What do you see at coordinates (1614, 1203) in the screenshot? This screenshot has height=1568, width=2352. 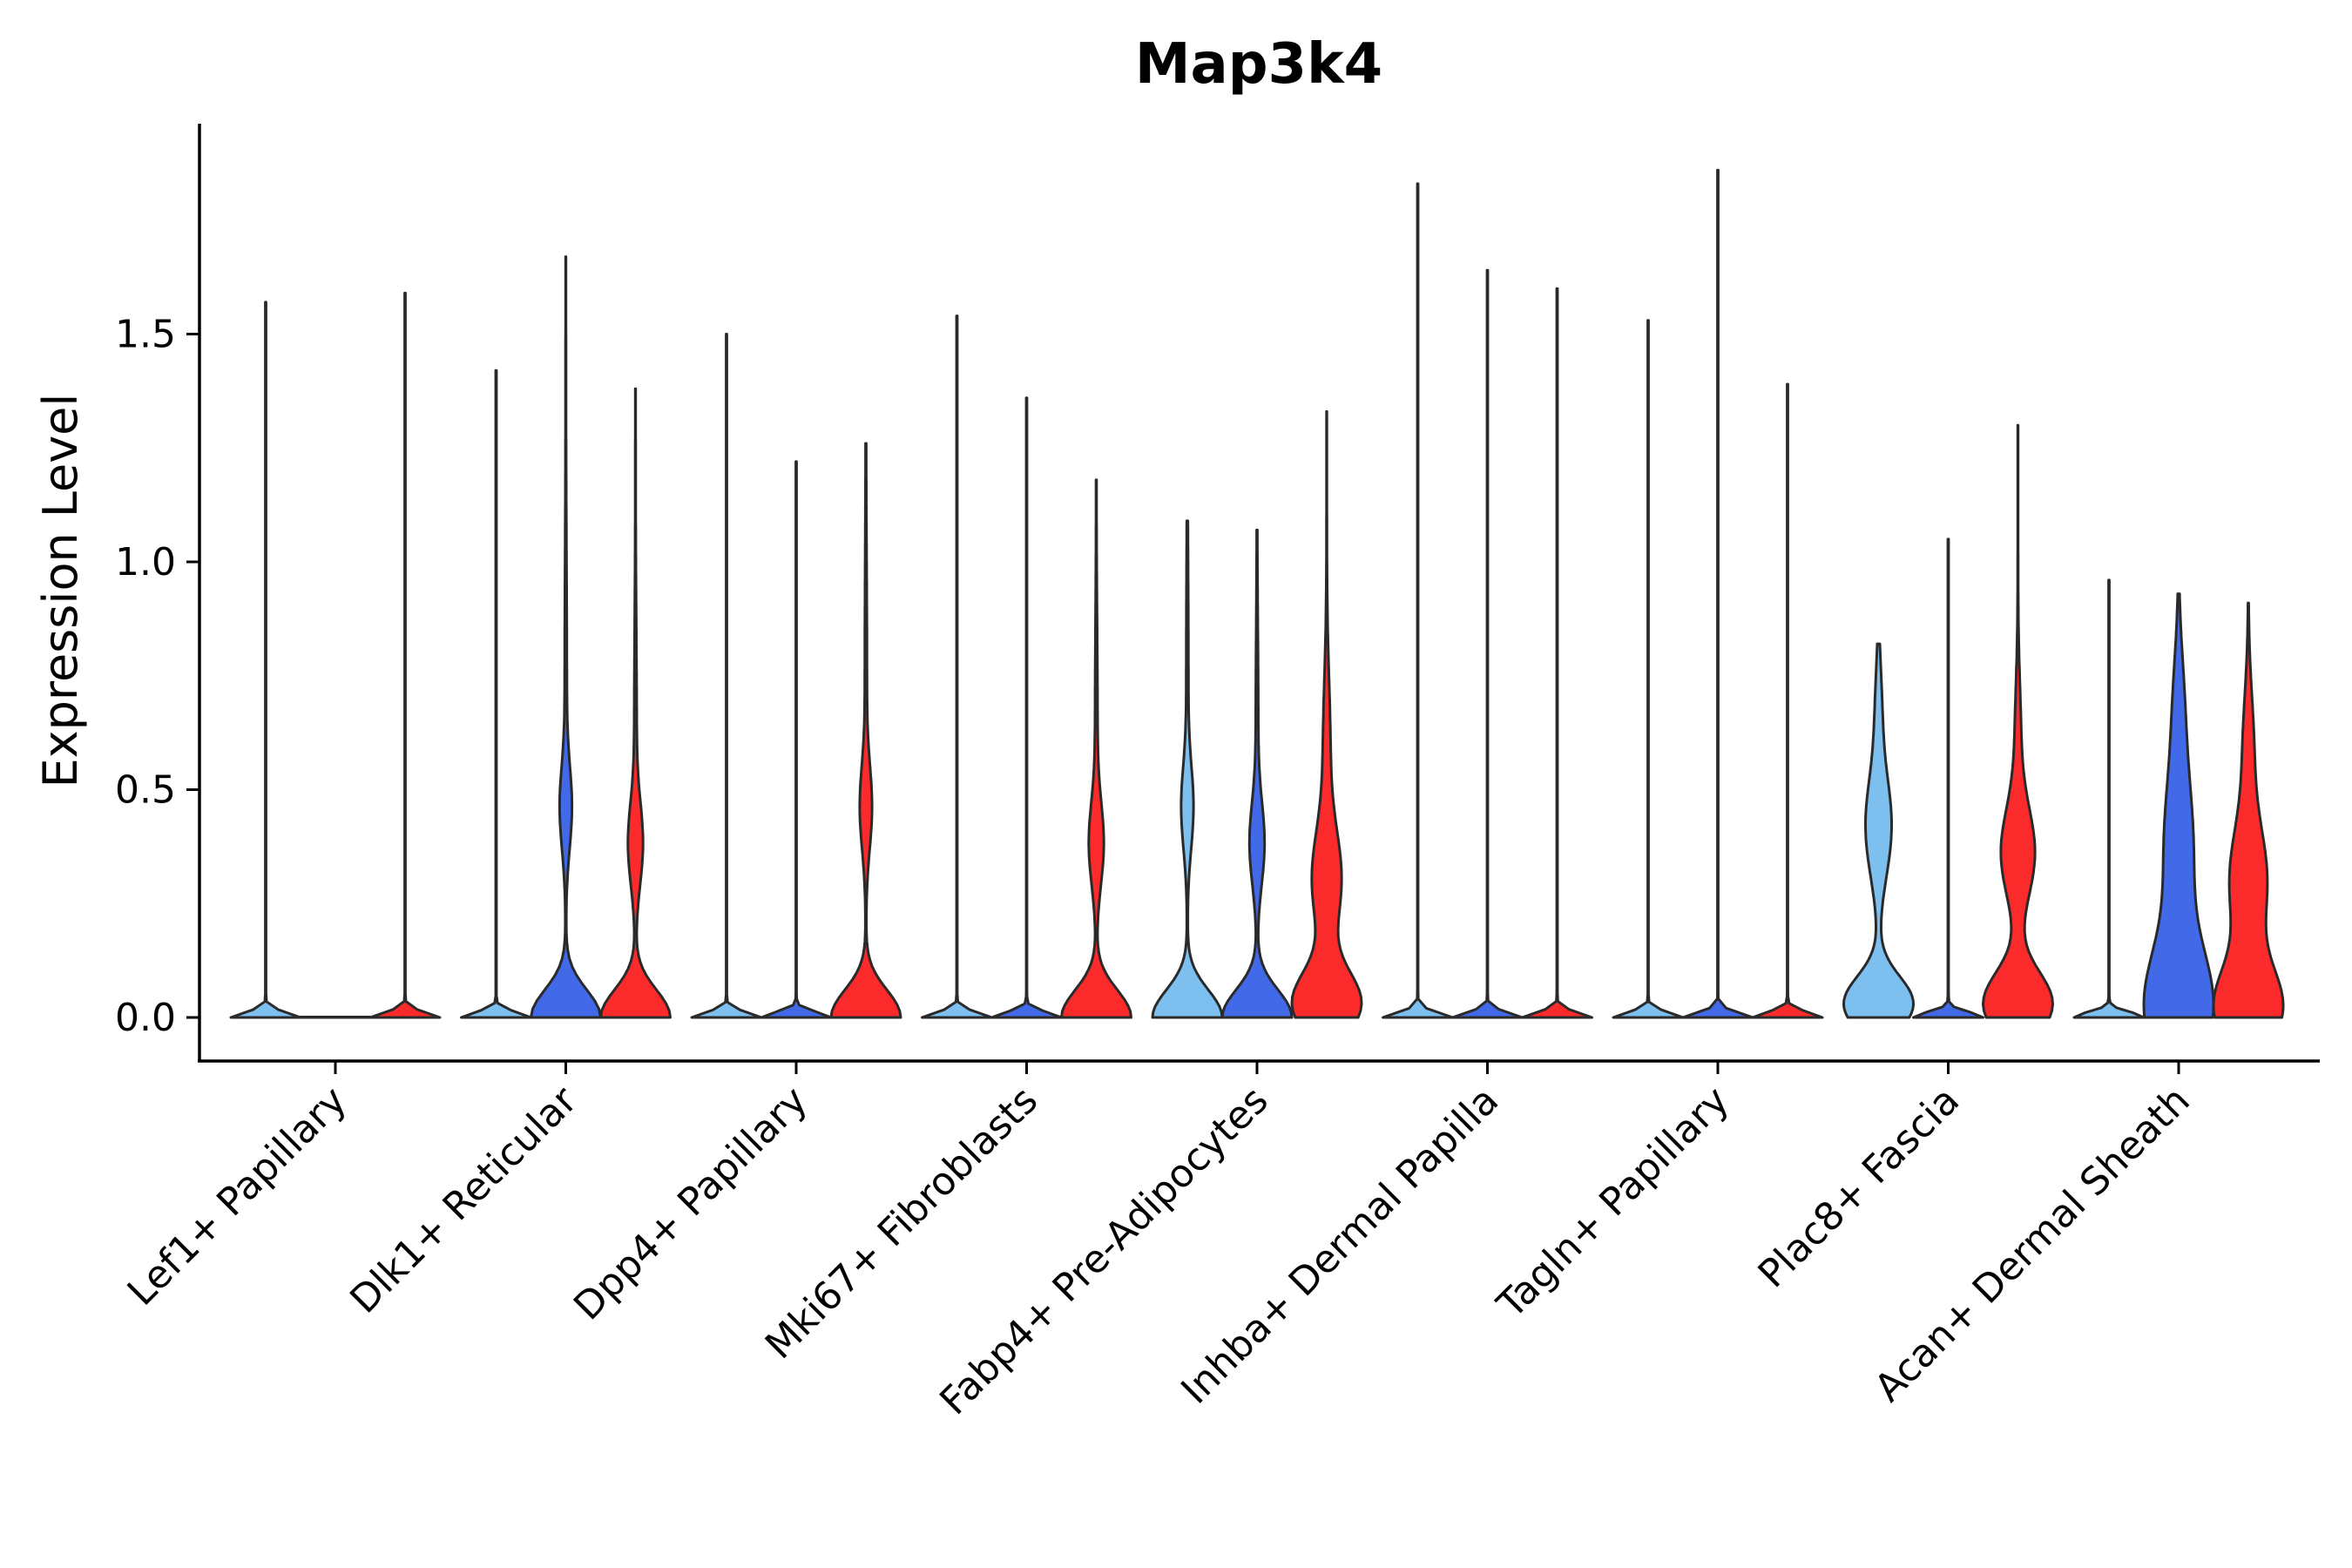 I see `x-tick-label: Tagln+ Papillary` at bounding box center [1614, 1203].